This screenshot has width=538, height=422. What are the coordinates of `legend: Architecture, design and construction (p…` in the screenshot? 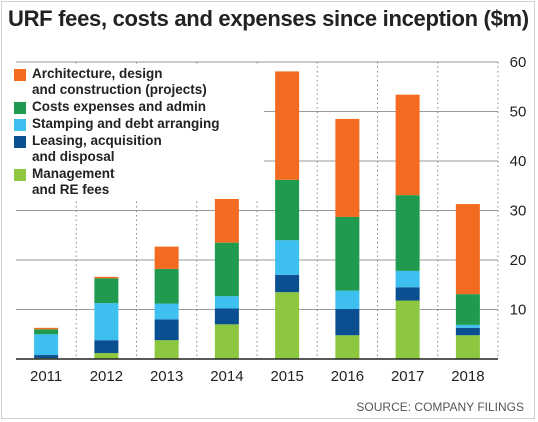 It's located at (139, 132).